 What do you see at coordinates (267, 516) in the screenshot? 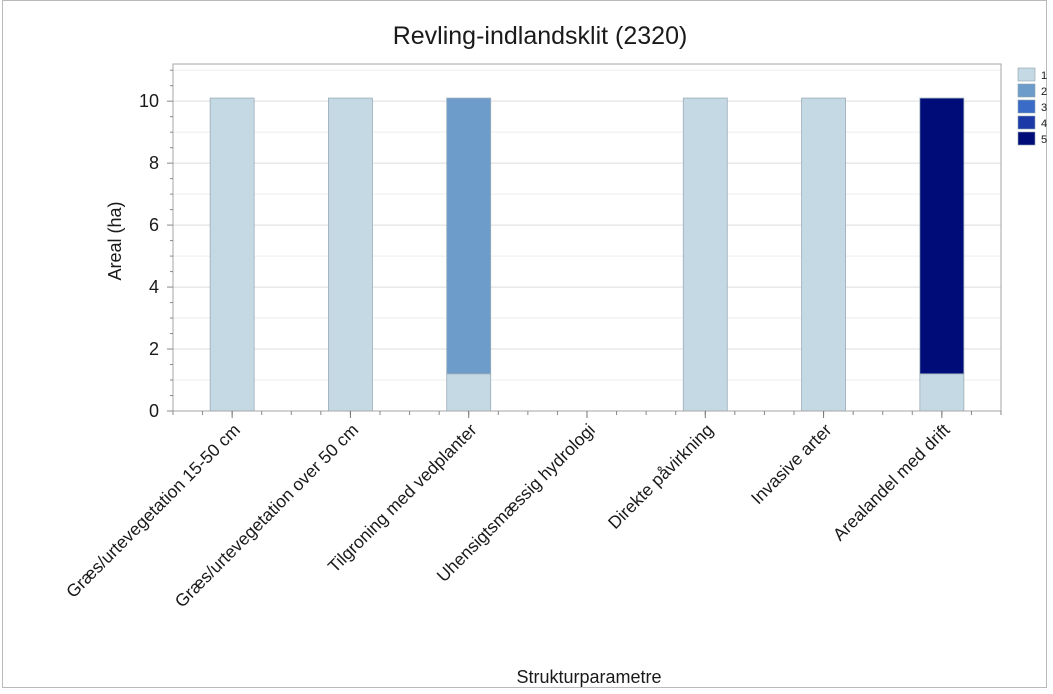
I see `x-tick-label: Græs/urtevegetation over 50 cm` at bounding box center [267, 516].